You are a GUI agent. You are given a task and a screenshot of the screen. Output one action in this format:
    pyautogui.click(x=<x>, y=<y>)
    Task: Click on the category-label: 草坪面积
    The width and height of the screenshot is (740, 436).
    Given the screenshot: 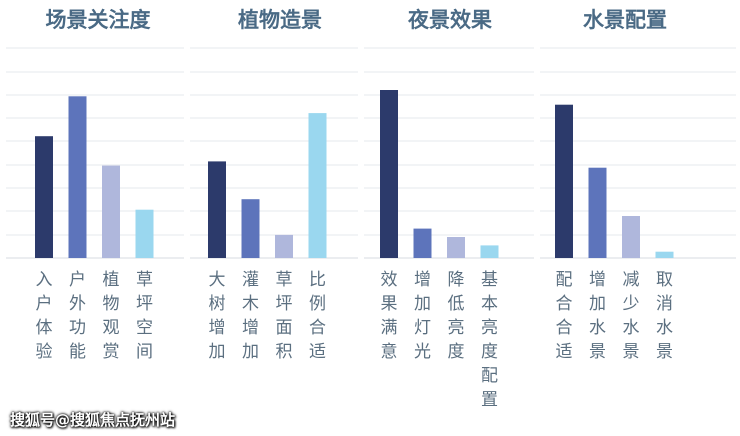 What is the action you would take?
    pyautogui.click(x=284, y=316)
    